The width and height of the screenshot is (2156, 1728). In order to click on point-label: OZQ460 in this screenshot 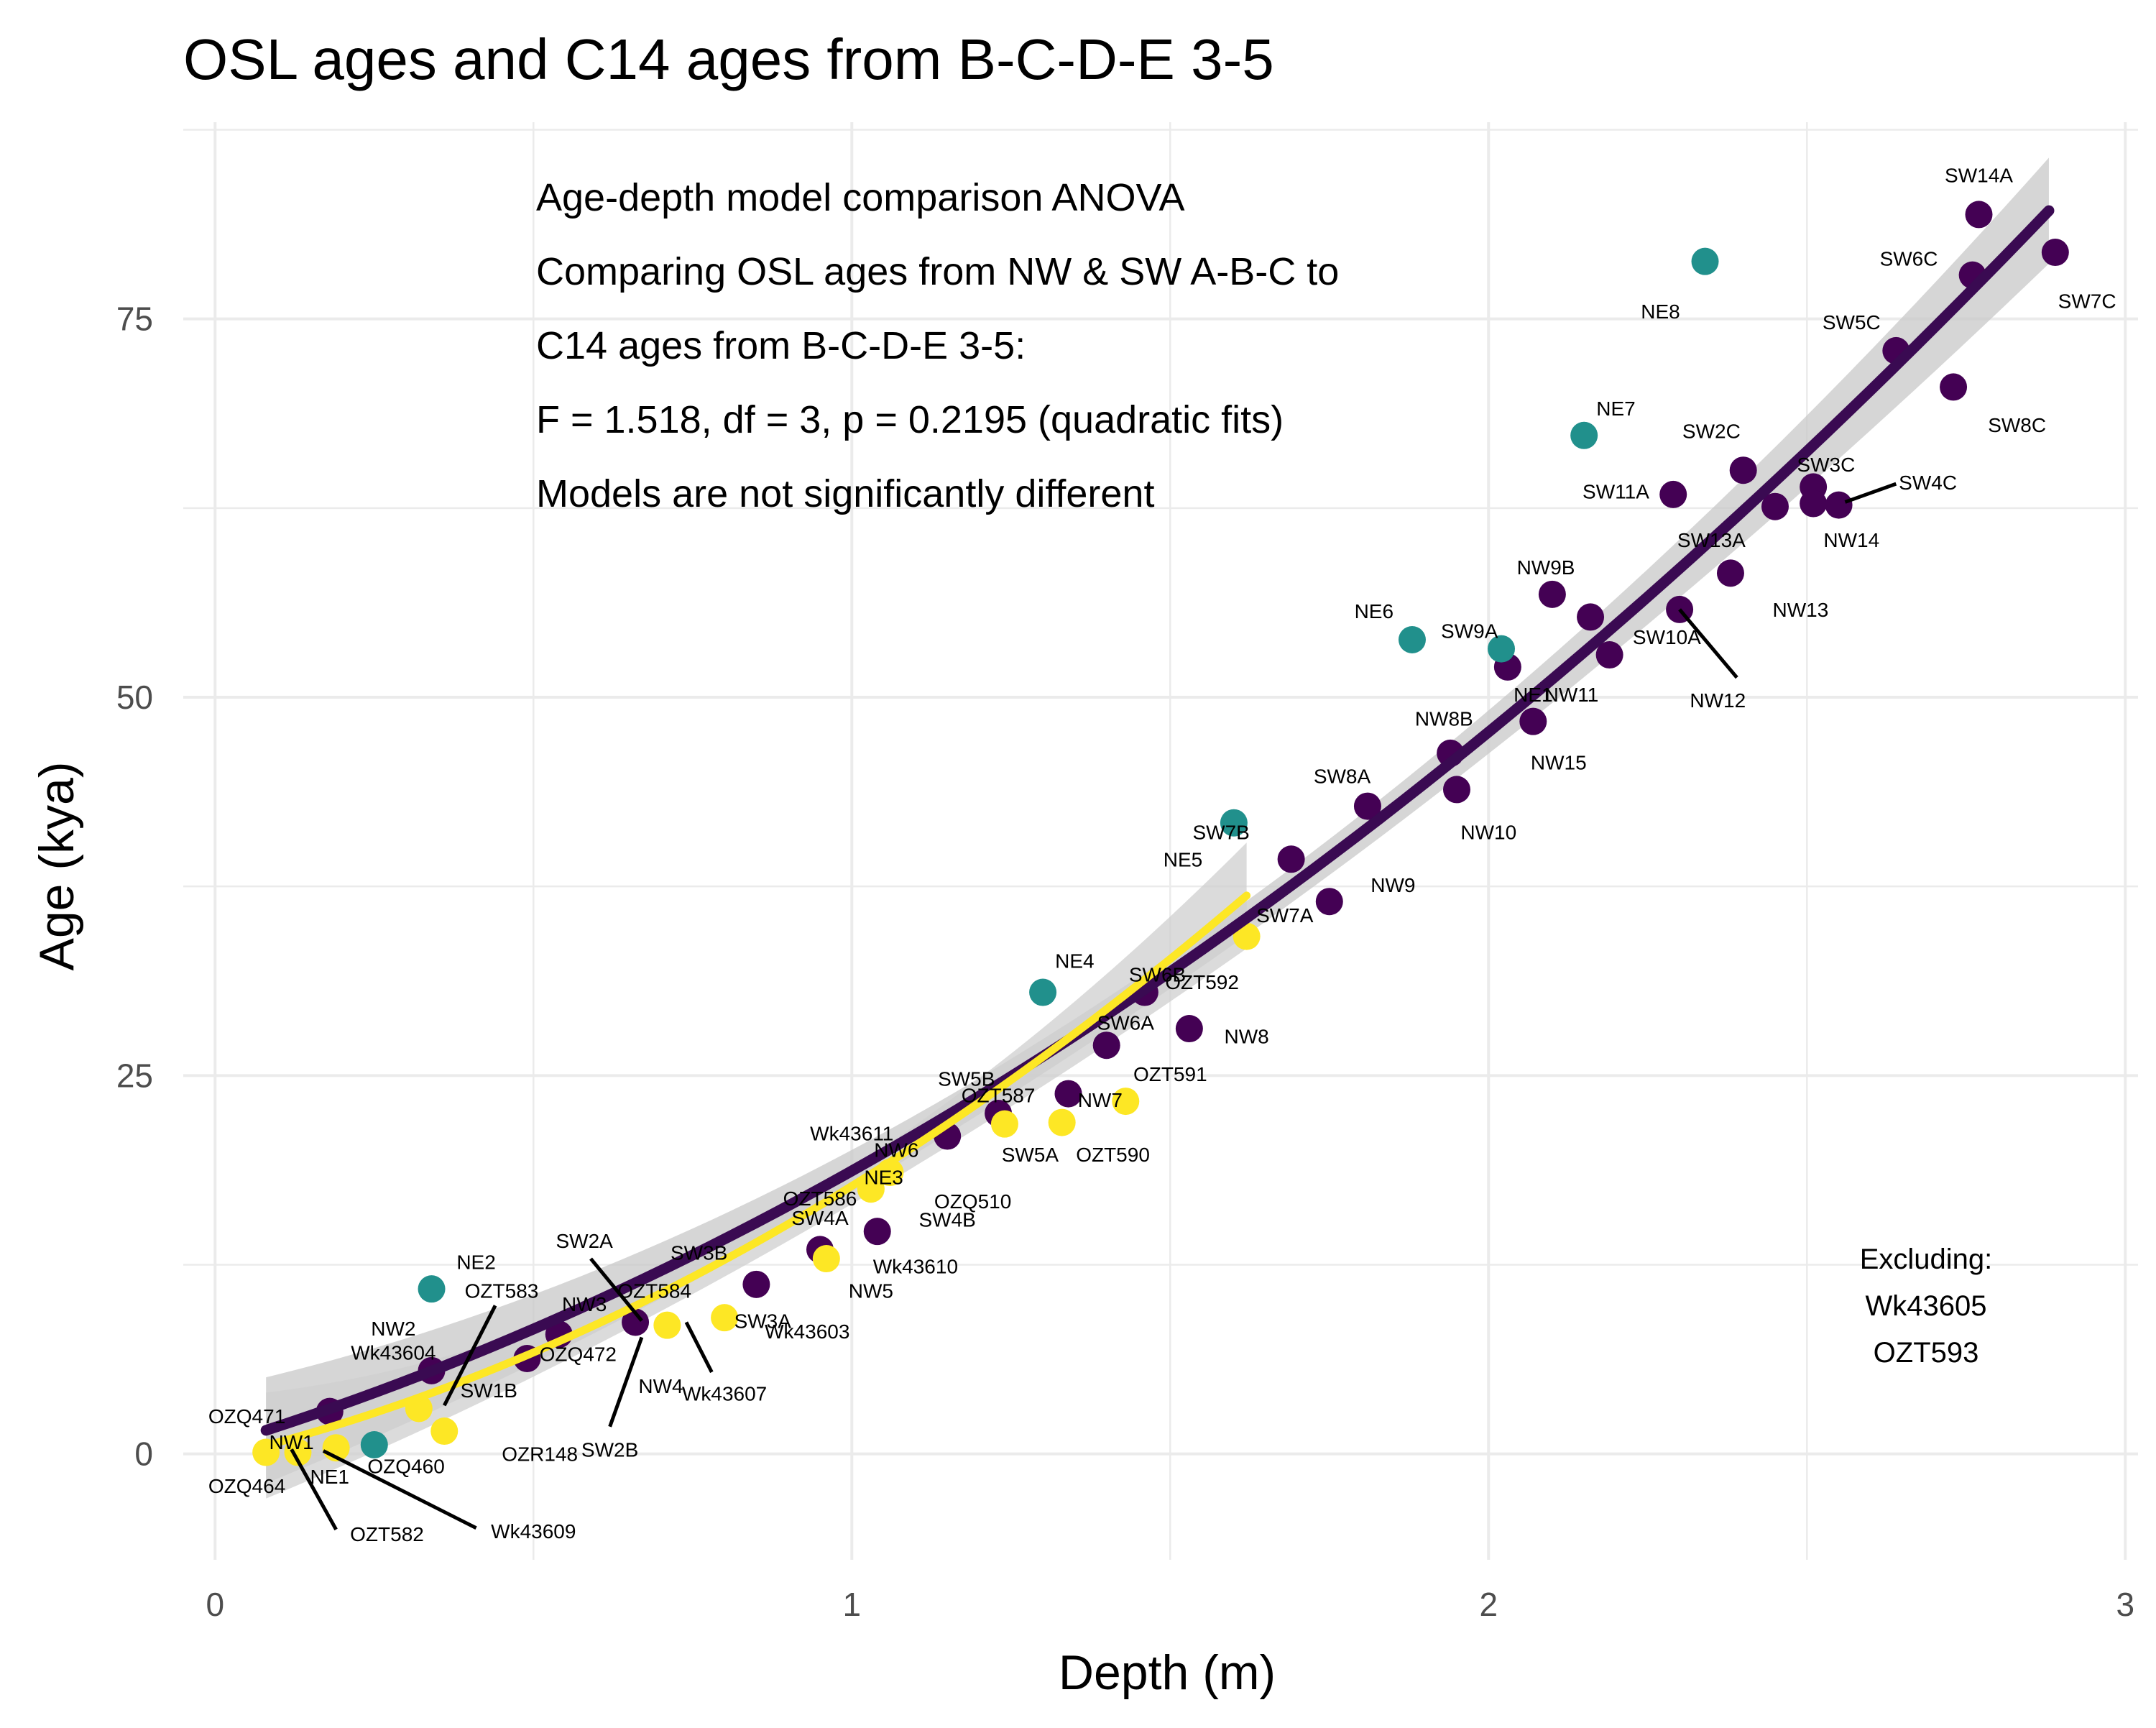, I will do `click(405, 1466)`.